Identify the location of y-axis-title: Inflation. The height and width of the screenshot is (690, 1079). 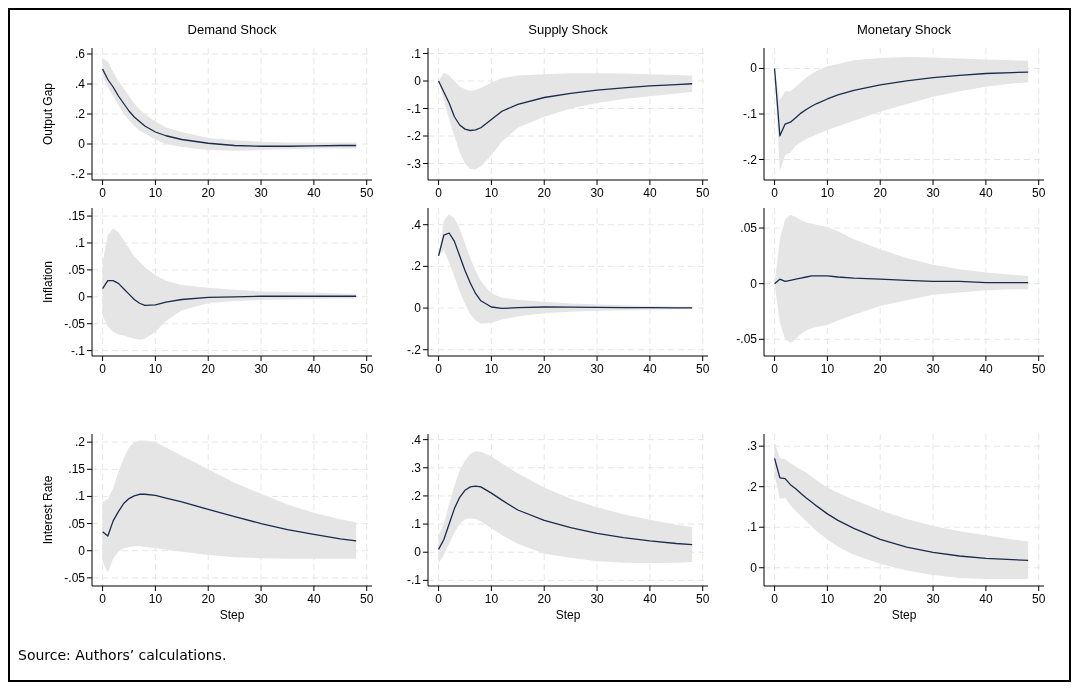
(48, 282).